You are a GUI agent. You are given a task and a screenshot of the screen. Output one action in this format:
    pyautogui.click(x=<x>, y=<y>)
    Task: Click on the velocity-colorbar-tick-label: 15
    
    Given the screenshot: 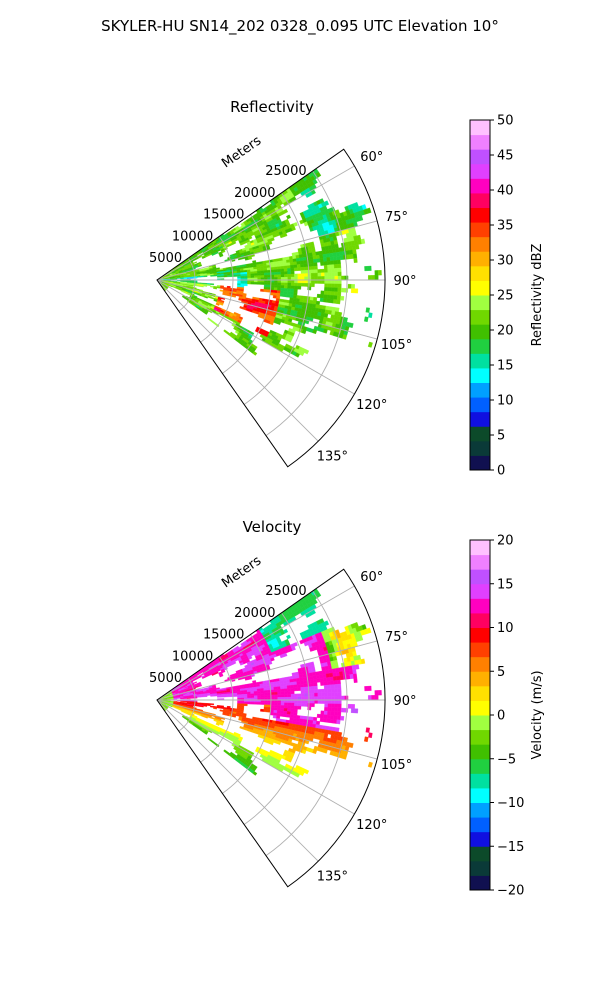 What is the action you would take?
    pyautogui.click(x=505, y=584)
    